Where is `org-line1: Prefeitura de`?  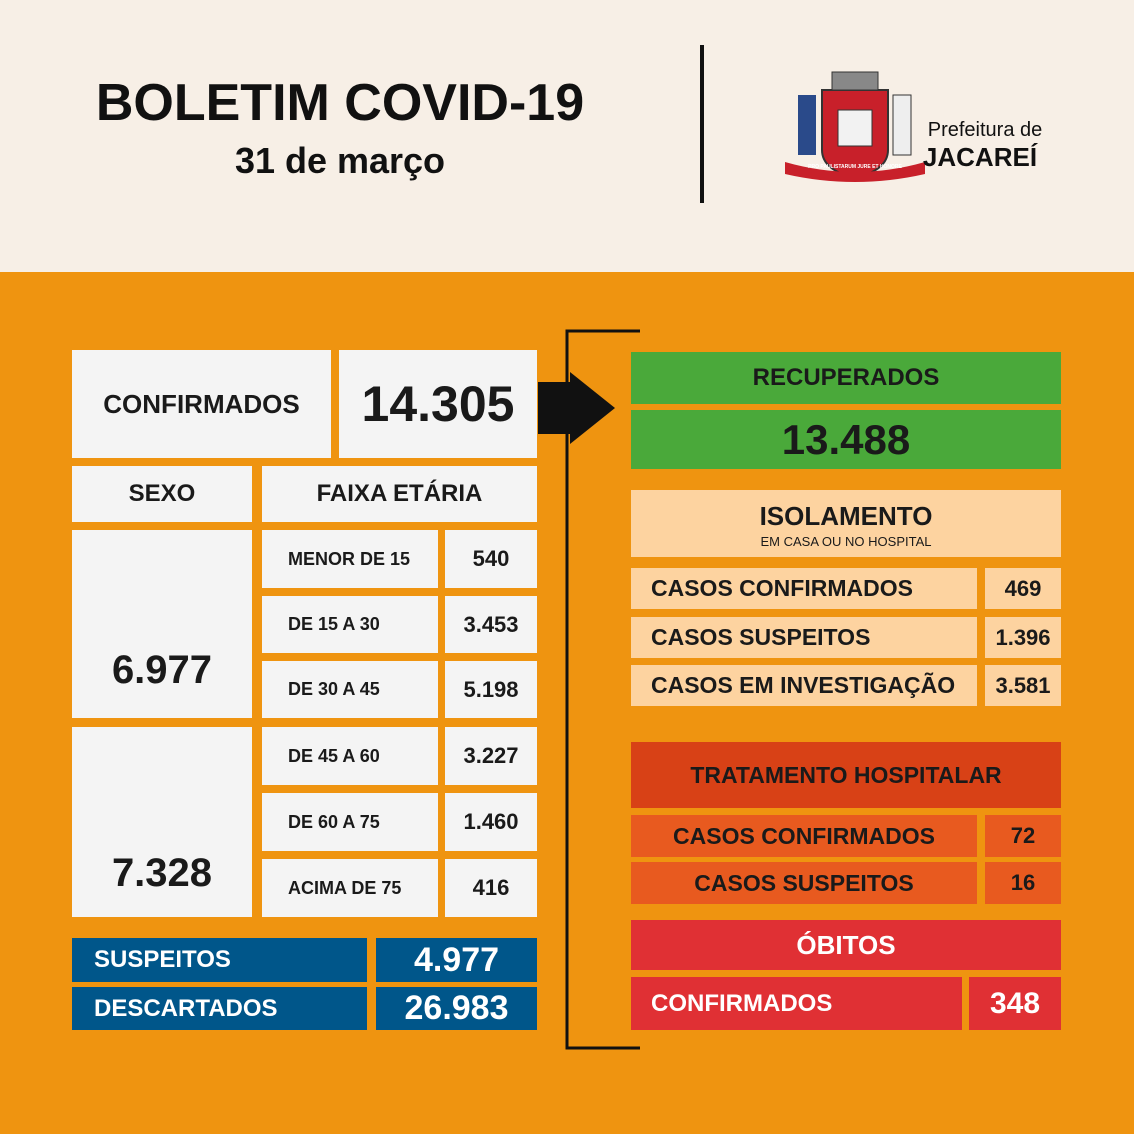 org-line1: Prefeitura de is located at coordinates (985, 129).